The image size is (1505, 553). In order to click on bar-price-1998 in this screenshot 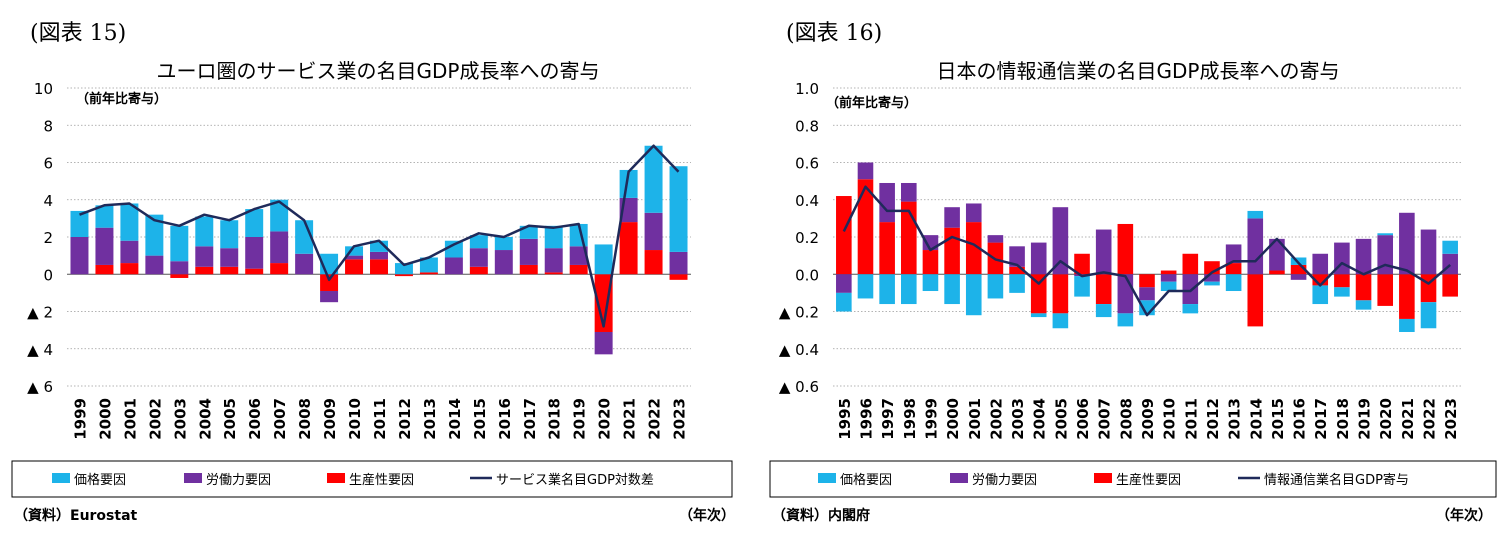, I will do `click(908, 289)`.